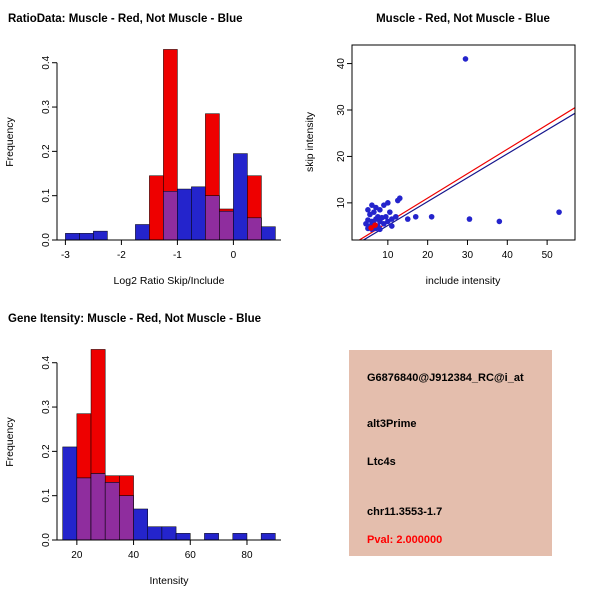 Image resolution: width=600 pixels, height=600 pixels. Describe the element at coordinates (548, 255) in the screenshot. I see `x-tick-label: 50` at that location.